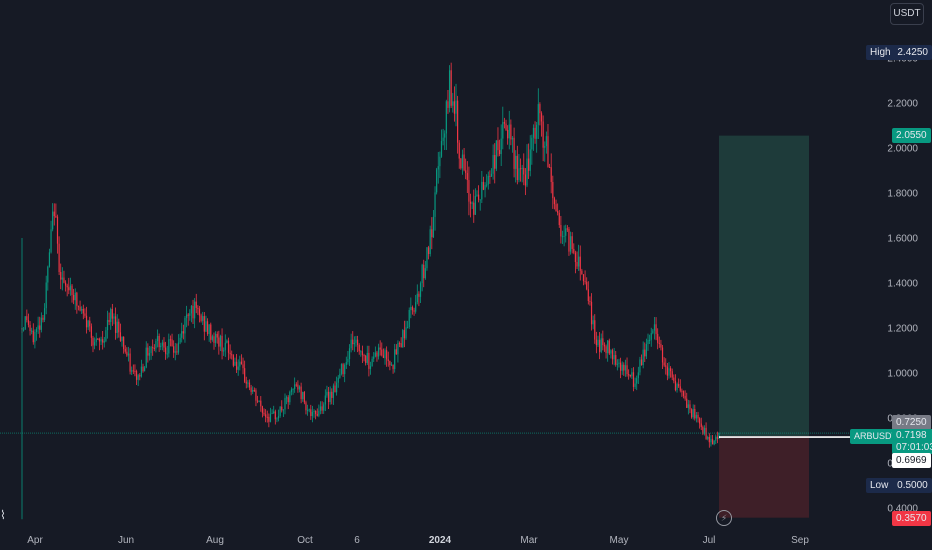 The width and height of the screenshot is (932, 550). What do you see at coordinates (724, 518) in the screenshot?
I see `replay-icon: ⚡` at bounding box center [724, 518].